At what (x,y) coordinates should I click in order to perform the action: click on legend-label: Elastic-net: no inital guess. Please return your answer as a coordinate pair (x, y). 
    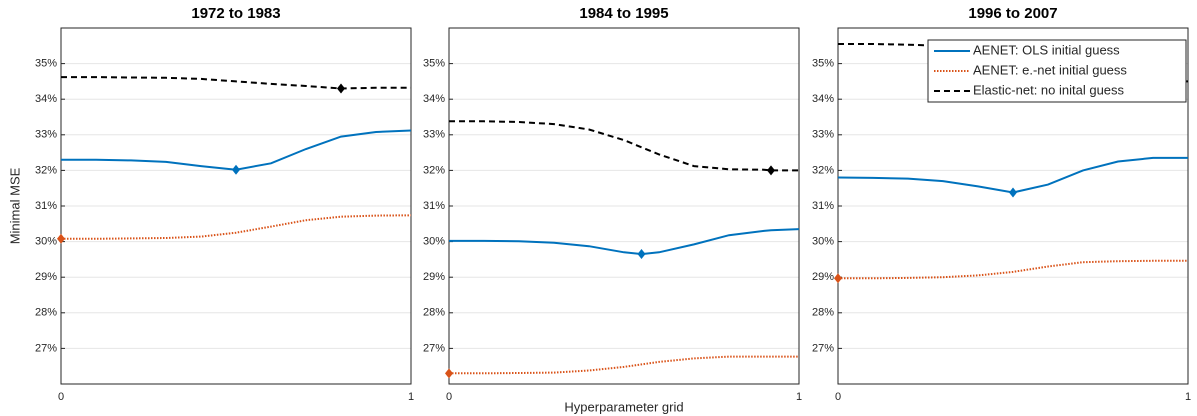
    Looking at the image, I should click on (1049, 89).